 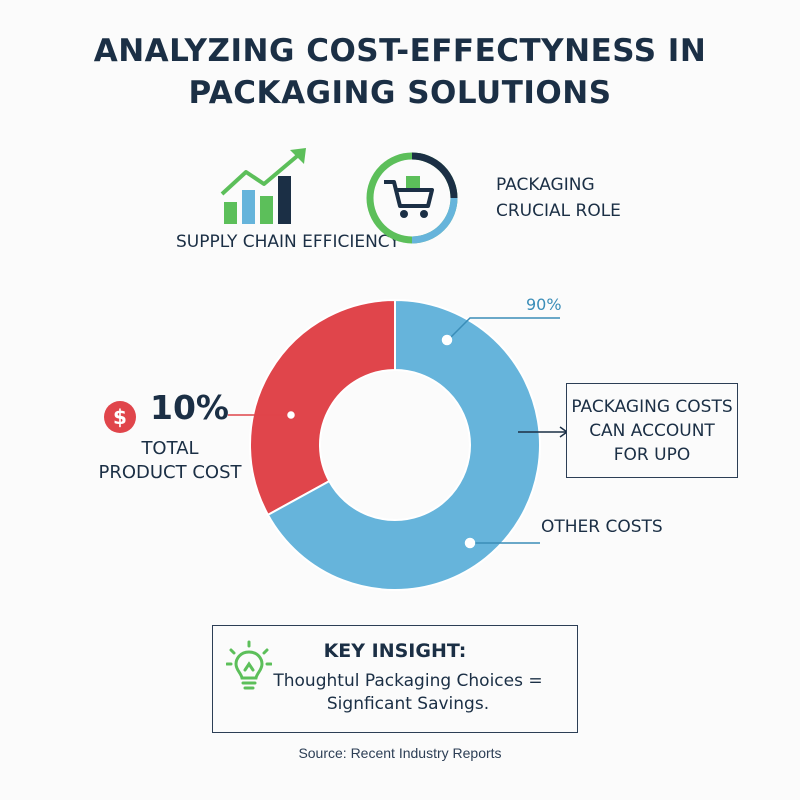 What do you see at coordinates (408, 704) in the screenshot?
I see `insight-line2: Signficant Savings.` at bounding box center [408, 704].